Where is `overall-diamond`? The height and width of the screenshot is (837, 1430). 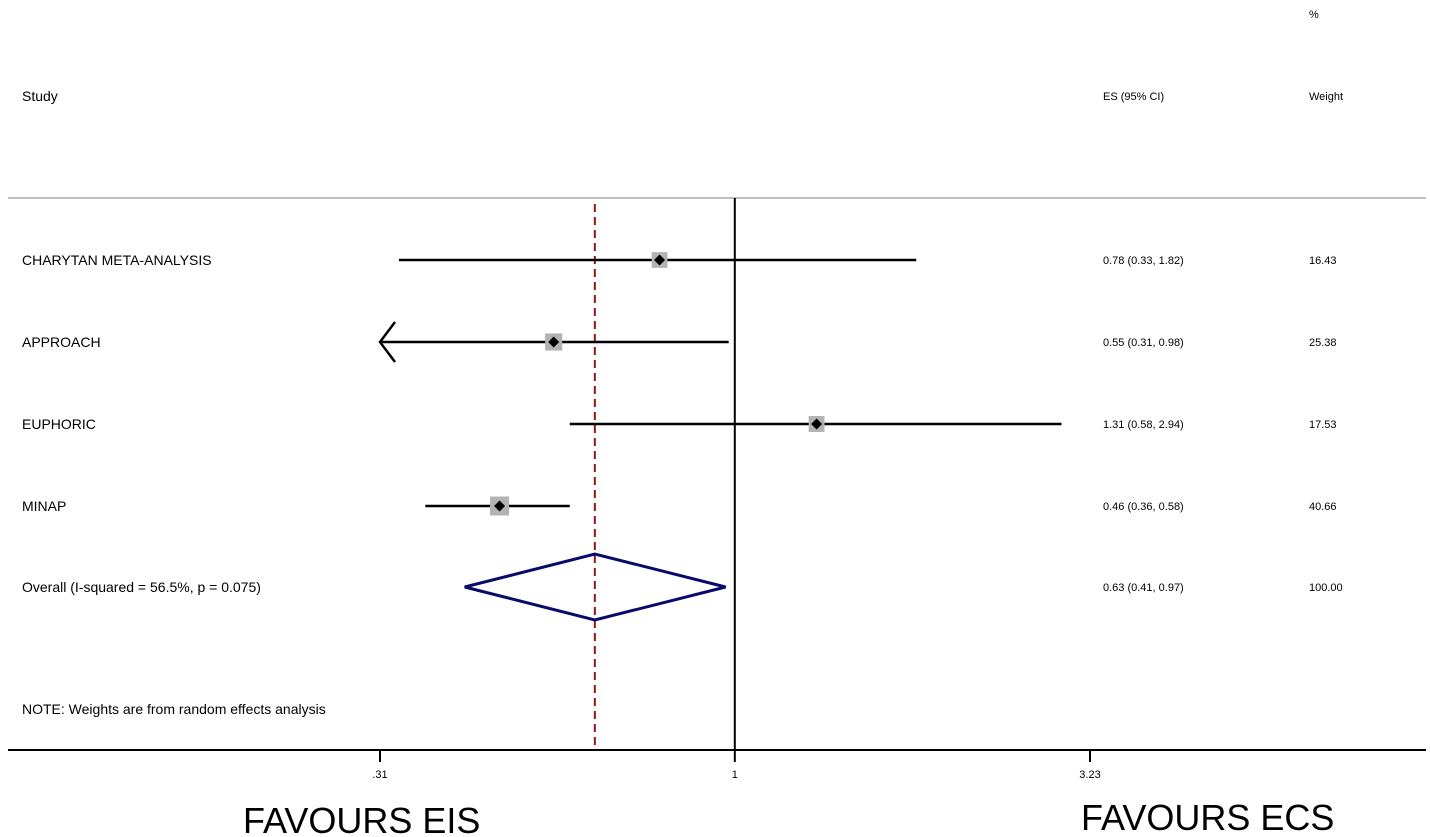
overall-diamond is located at coordinates (595, 587).